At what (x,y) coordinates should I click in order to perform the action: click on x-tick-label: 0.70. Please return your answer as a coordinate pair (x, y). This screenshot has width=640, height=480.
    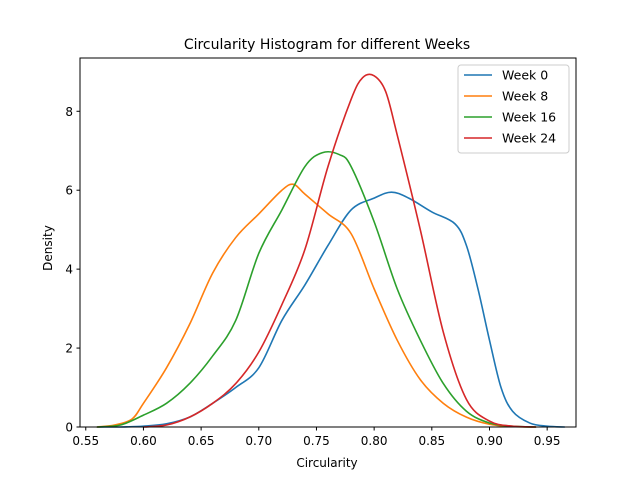
    Looking at the image, I should click on (258, 441).